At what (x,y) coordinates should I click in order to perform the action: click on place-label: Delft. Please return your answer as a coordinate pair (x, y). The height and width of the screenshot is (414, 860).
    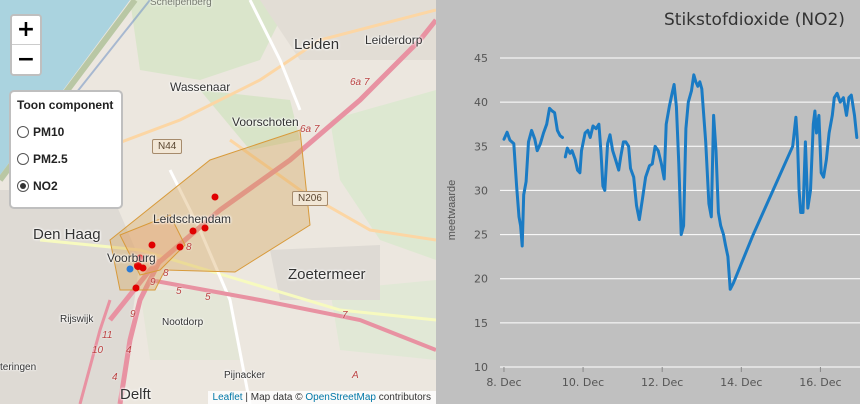
    Looking at the image, I should click on (135, 394).